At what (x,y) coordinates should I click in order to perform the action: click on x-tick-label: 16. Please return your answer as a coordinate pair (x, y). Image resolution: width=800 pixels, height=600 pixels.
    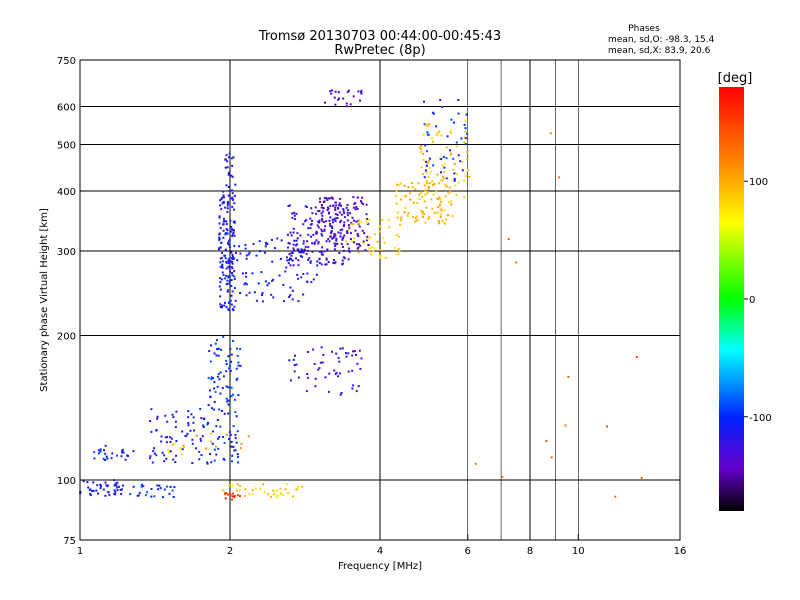
    Looking at the image, I should click on (680, 551).